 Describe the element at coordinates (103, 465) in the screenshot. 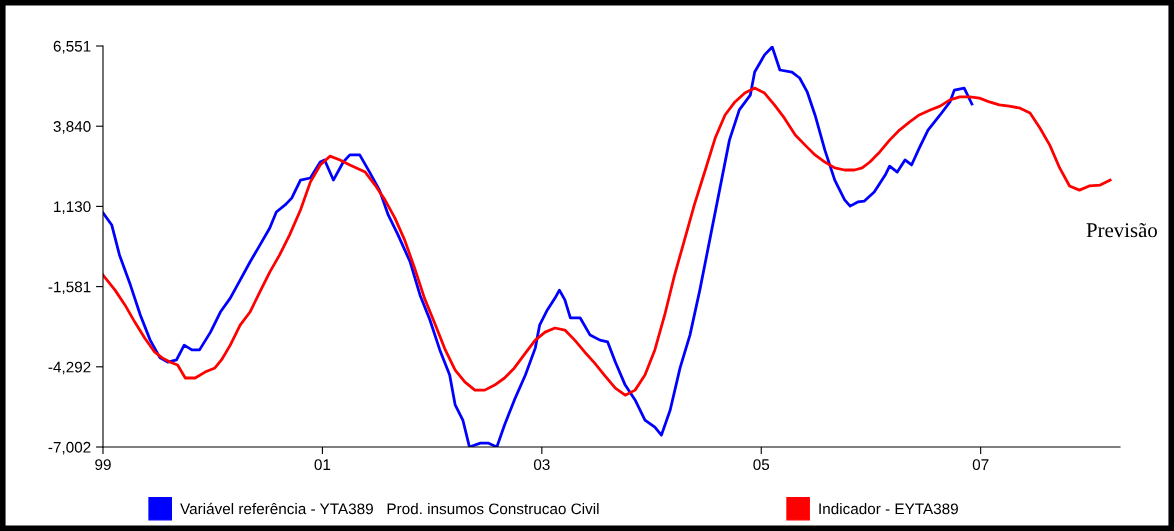

I see `x-tick-label: 99` at that location.